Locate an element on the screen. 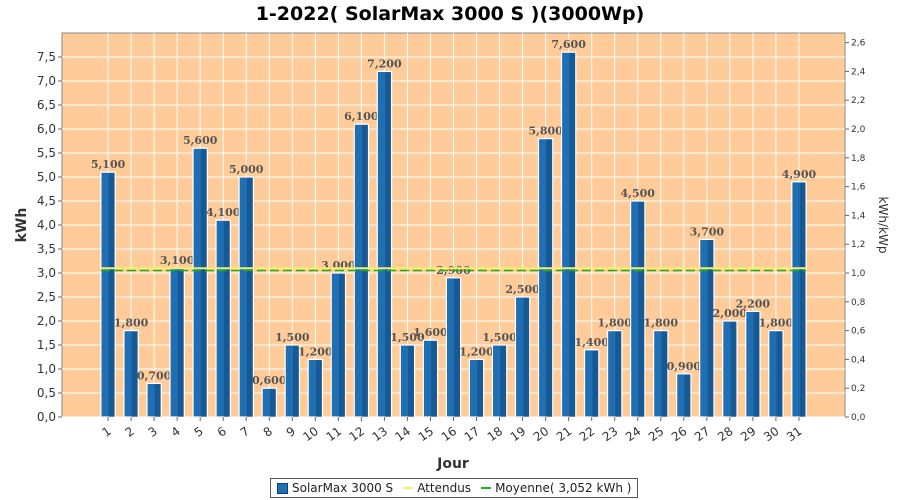  x-tick-label: 1 is located at coordinates (106, 432).